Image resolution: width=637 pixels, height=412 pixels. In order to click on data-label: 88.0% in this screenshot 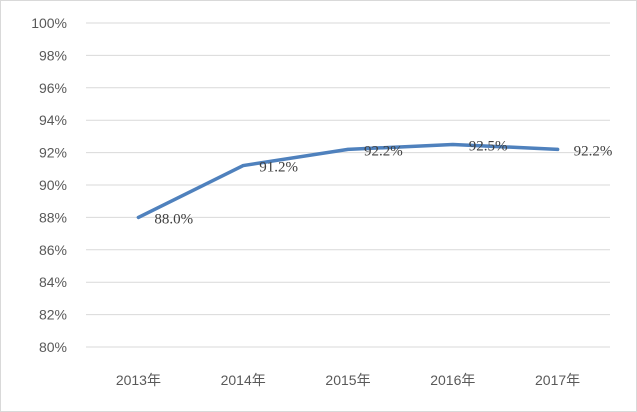, I will do `click(173, 219)`.